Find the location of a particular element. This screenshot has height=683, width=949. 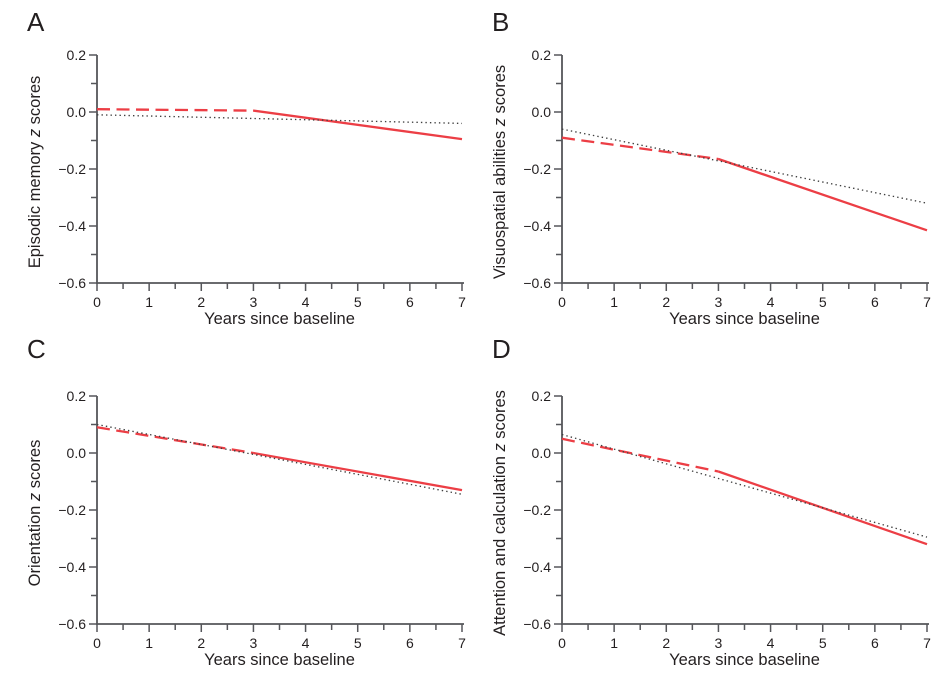

y-axis-title: Orientation z scores is located at coordinates (35, 513).